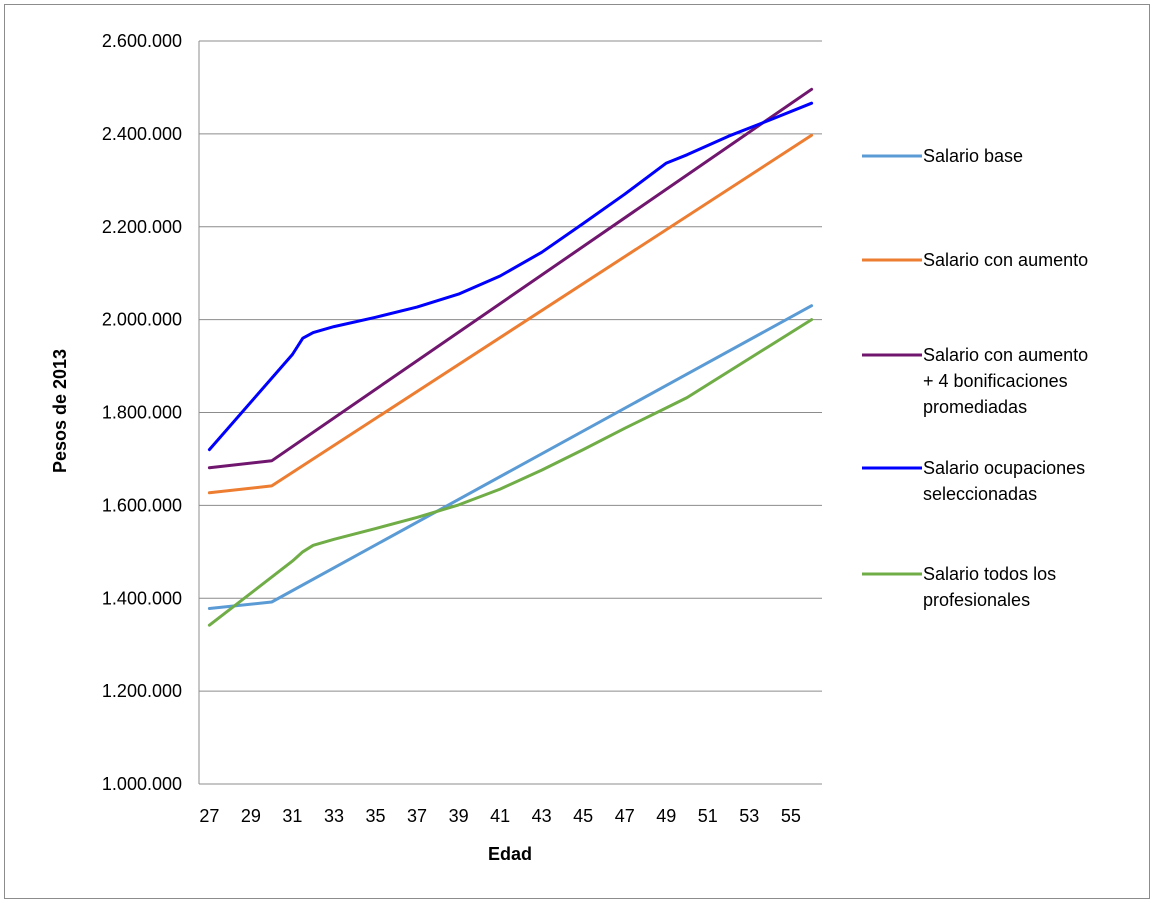  I want to click on y-axis-title: Pesos de 2013, so click(60, 411).